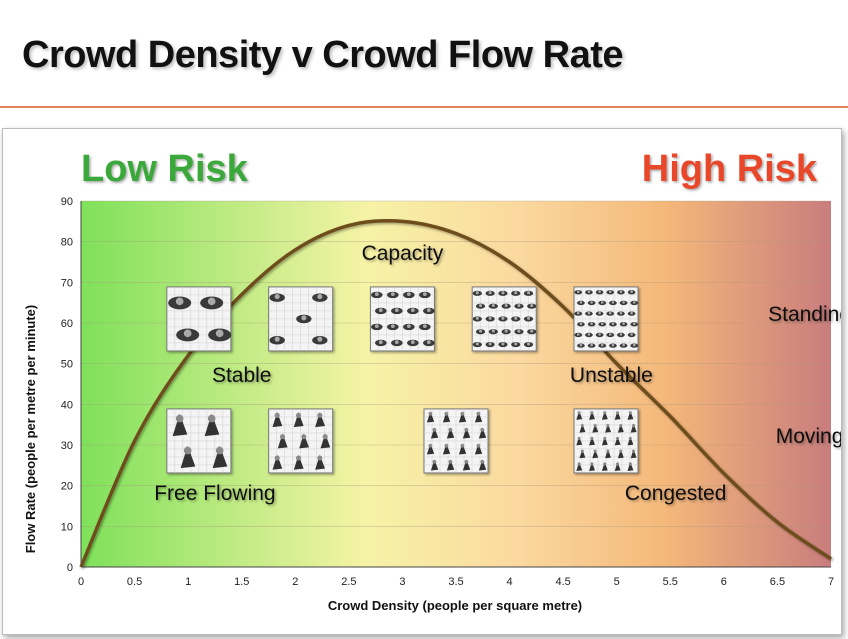 Image resolution: width=848 pixels, height=639 pixels. Describe the element at coordinates (611, 375) in the screenshot. I see `annotation-label: Unstable` at that location.